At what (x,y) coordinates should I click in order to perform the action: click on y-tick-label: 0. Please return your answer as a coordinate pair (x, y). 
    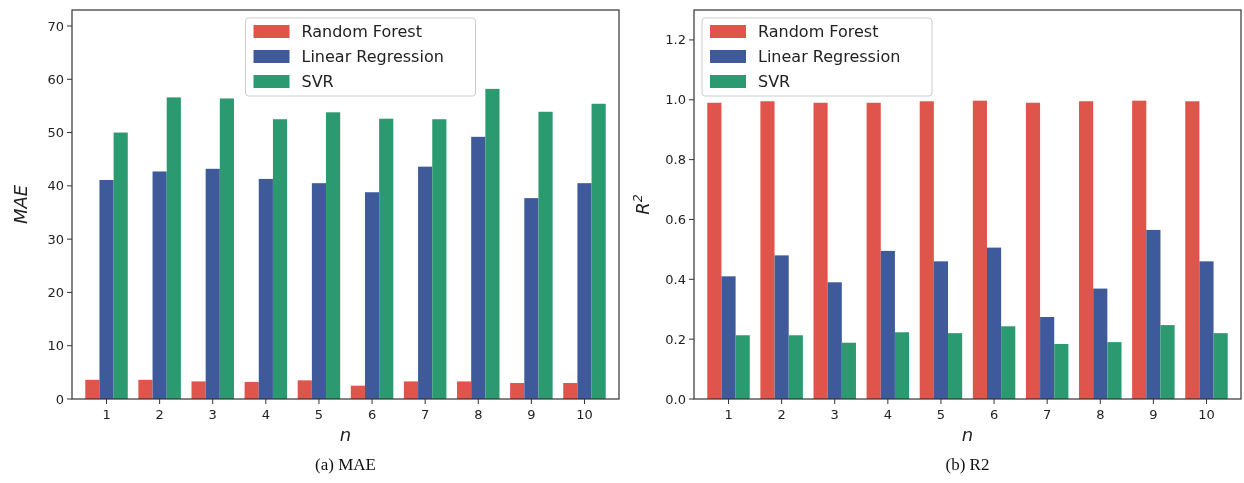
    Looking at the image, I should click on (59, 399).